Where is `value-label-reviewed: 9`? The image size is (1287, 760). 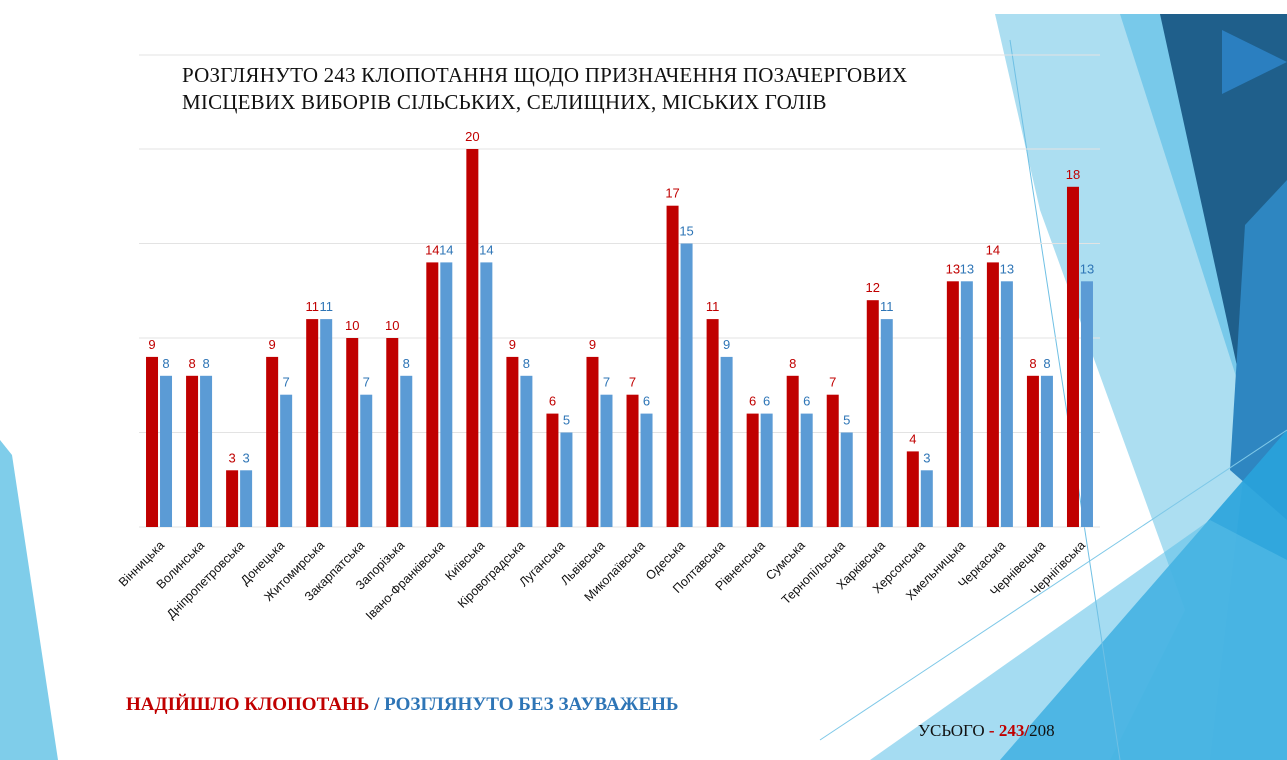
value-label-reviewed: 9 is located at coordinates (726, 344).